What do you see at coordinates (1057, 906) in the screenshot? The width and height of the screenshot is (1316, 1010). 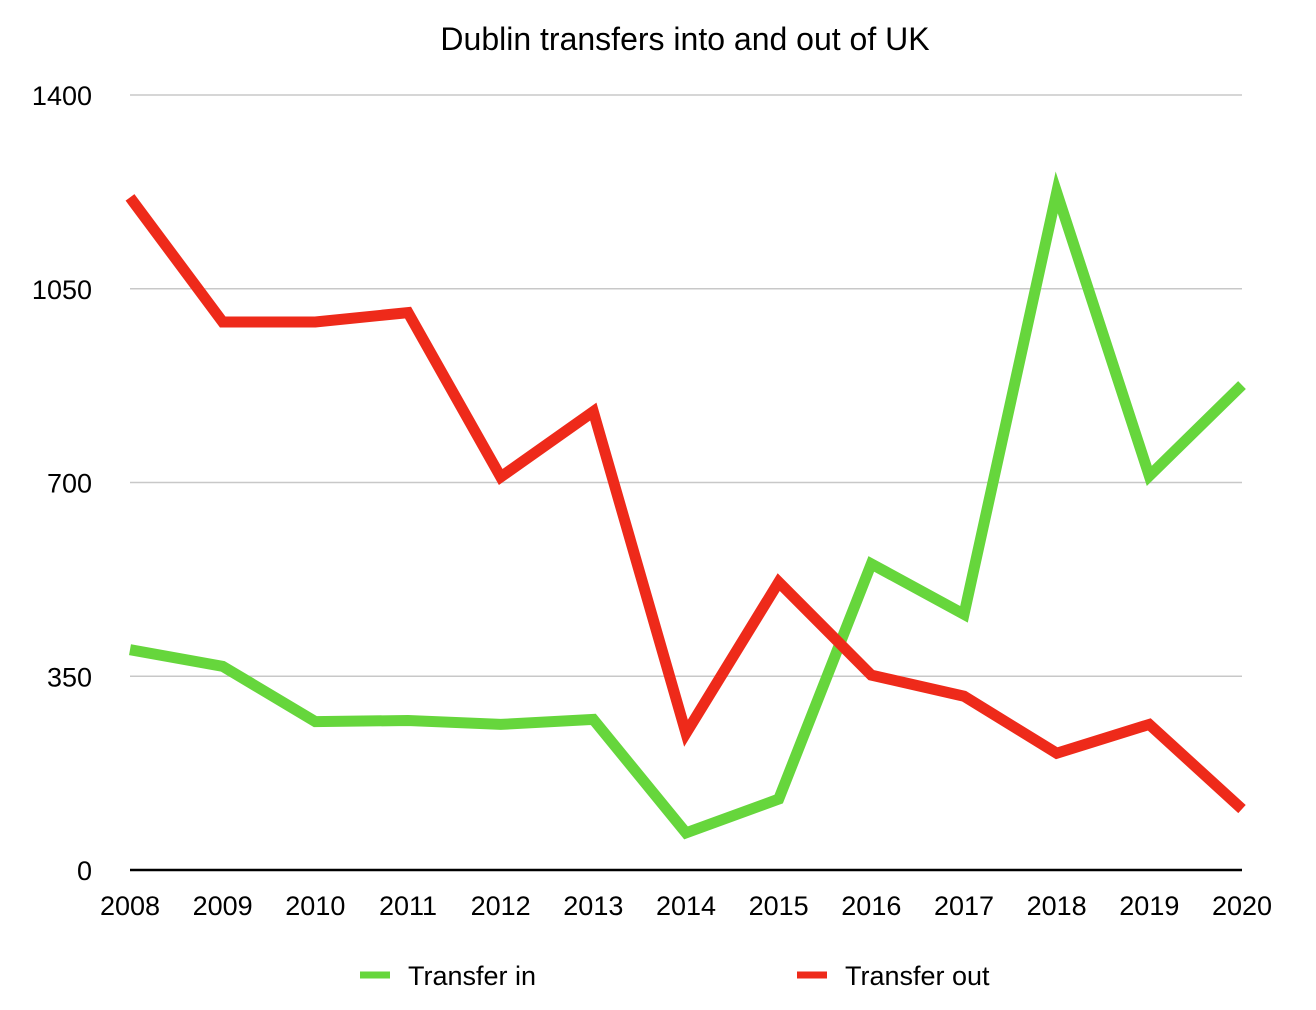 I see `x-tick-label: 2018` at bounding box center [1057, 906].